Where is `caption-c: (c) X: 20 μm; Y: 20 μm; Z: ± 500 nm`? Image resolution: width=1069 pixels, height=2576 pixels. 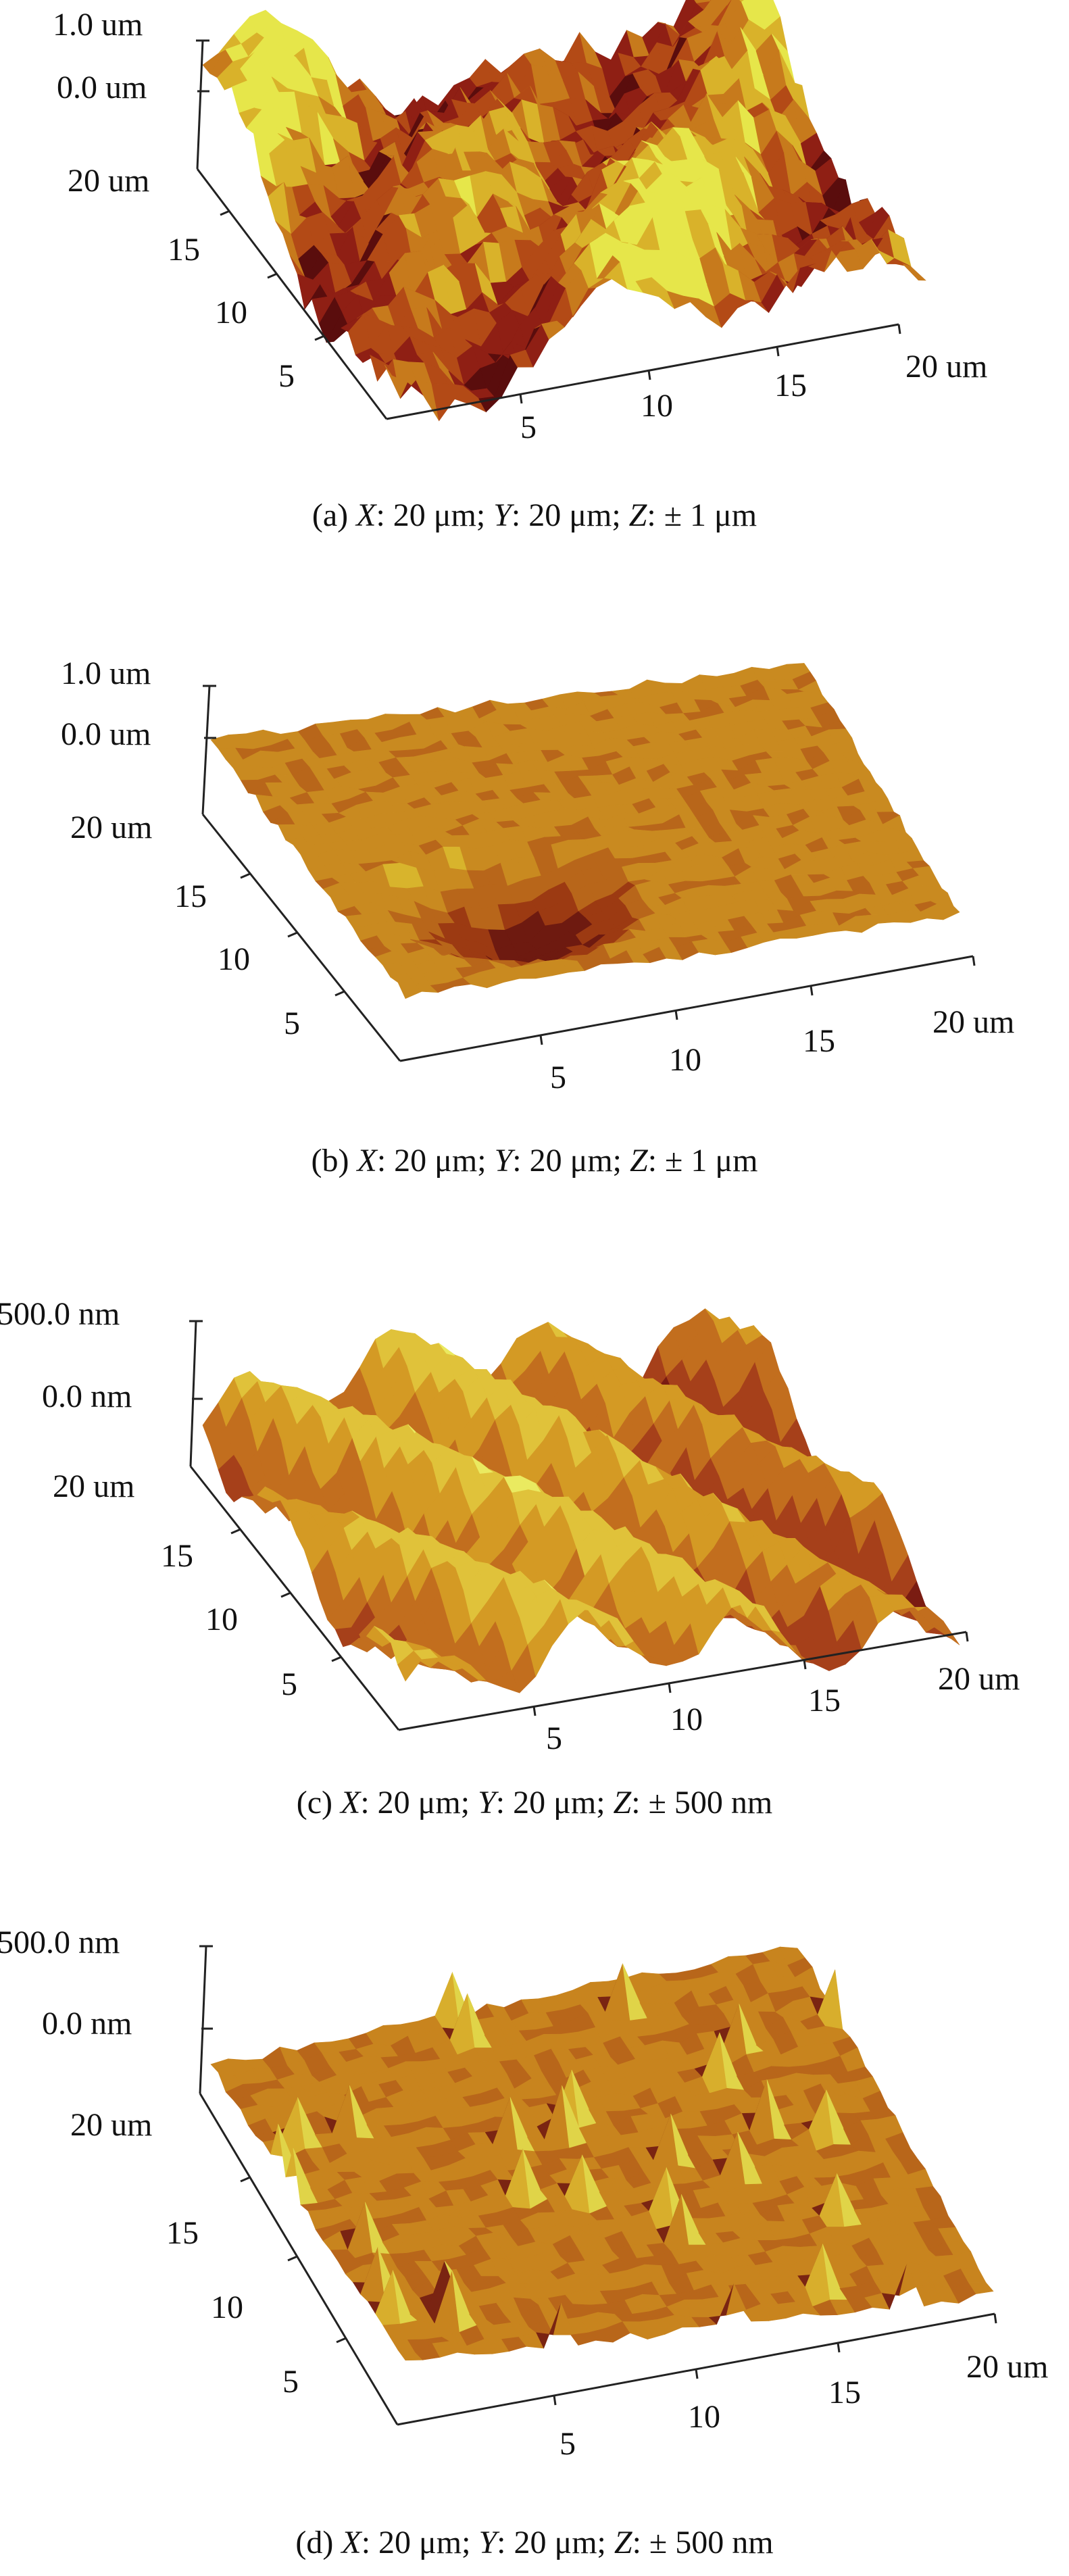
caption-c: (c) X: 20 μm; Y: 20 μm; Z: ± 500 nm is located at coordinates (534, 1803).